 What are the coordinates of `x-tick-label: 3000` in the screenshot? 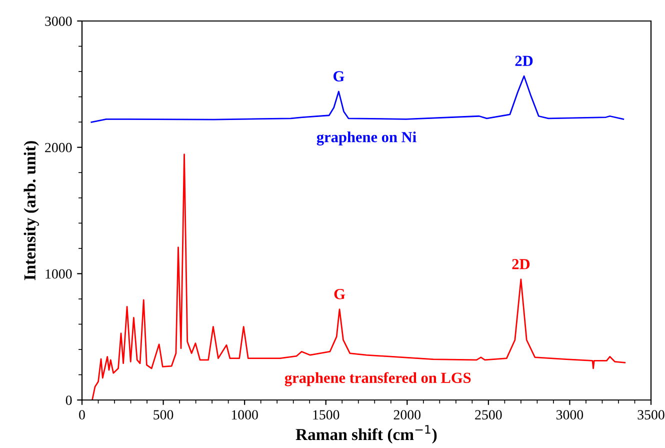 It's located at (570, 415).